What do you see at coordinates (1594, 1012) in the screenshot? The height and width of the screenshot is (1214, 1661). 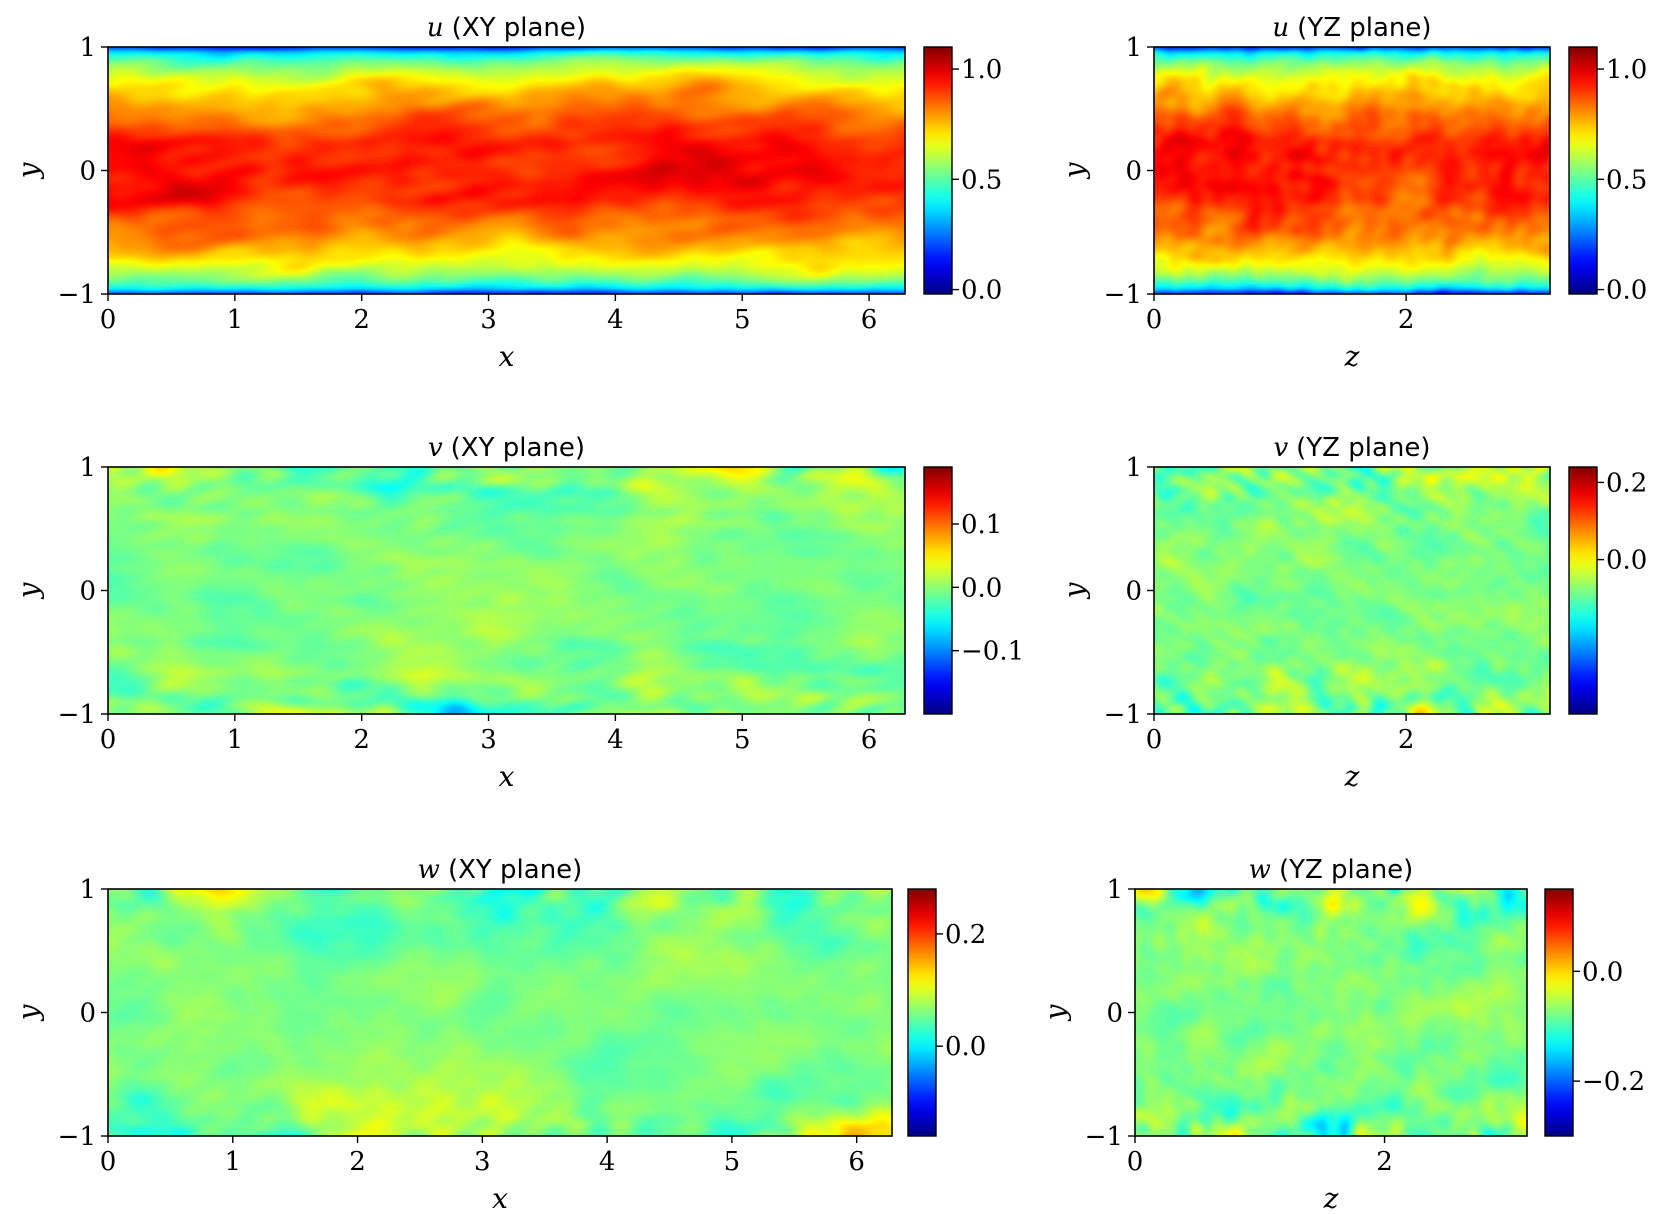 I see `colorbar: −0.2 0.0` at bounding box center [1594, 1012].